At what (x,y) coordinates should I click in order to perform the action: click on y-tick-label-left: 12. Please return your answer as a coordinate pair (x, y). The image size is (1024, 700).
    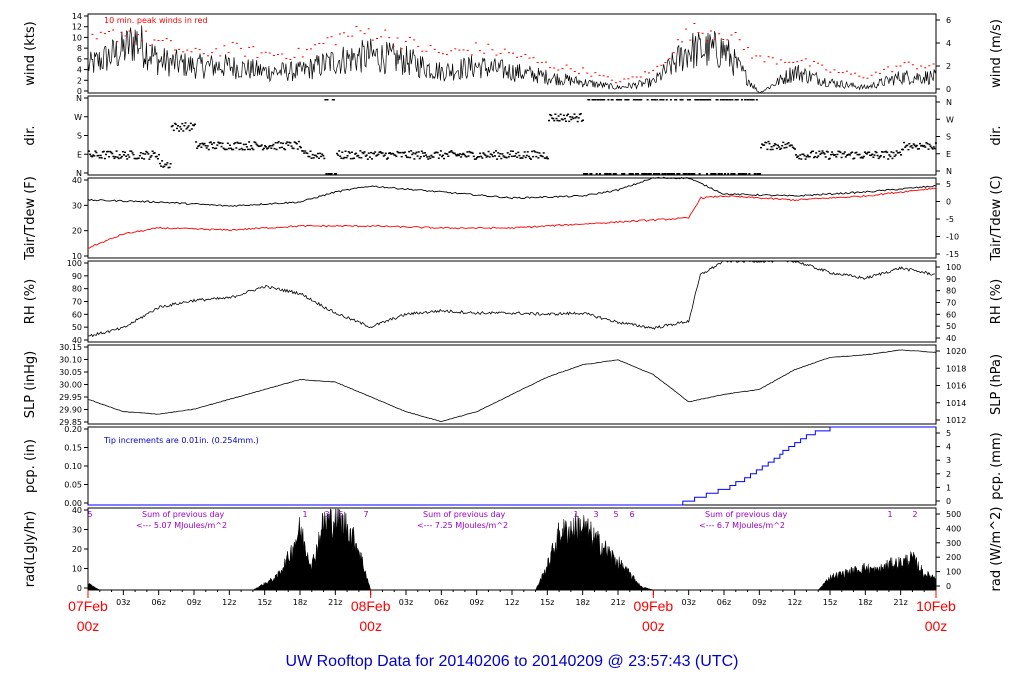
    Looking at the image, I should click on (77, 27).